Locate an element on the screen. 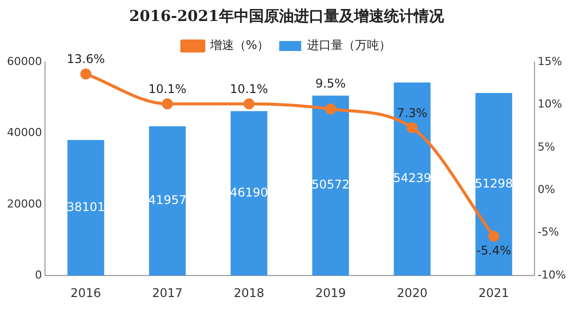 The height and width of the screenshot is (326, 575). y-tick-label: 0 is located at coordinates (38, 275).